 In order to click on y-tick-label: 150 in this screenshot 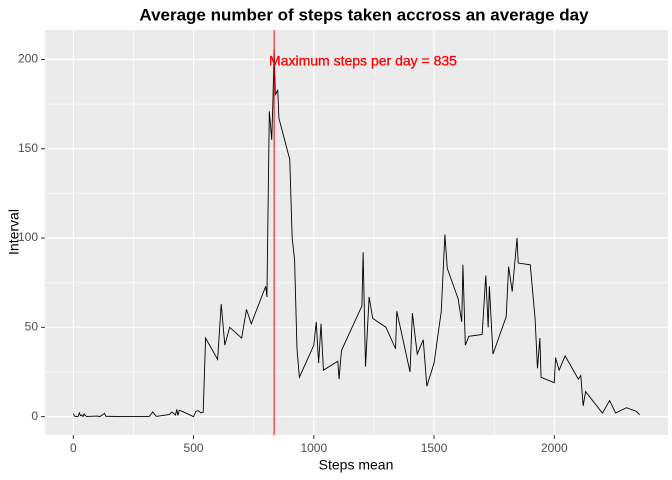, I will do `click(28, 148)`.